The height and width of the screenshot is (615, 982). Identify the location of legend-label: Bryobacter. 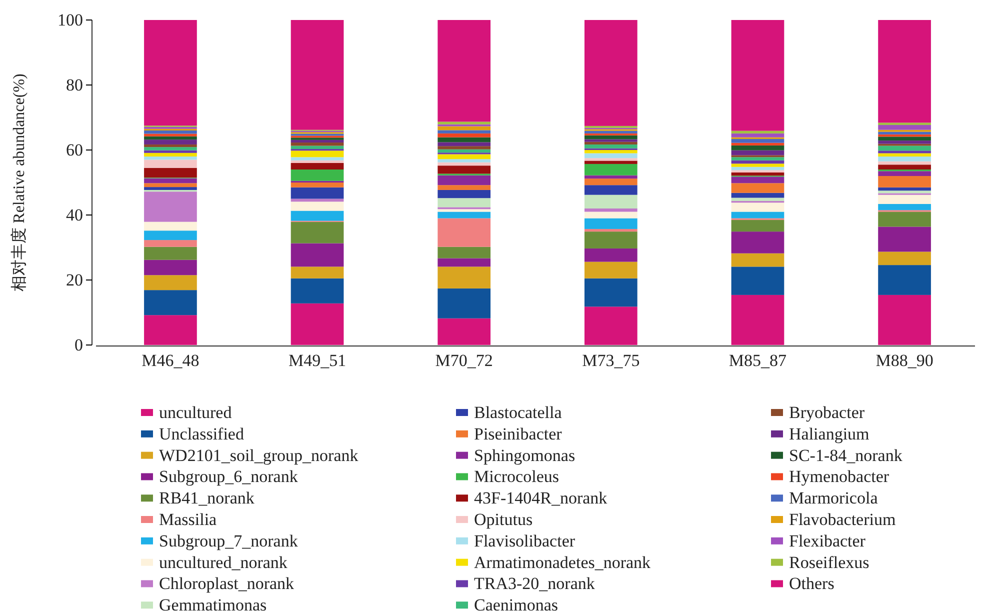
(827, 412).